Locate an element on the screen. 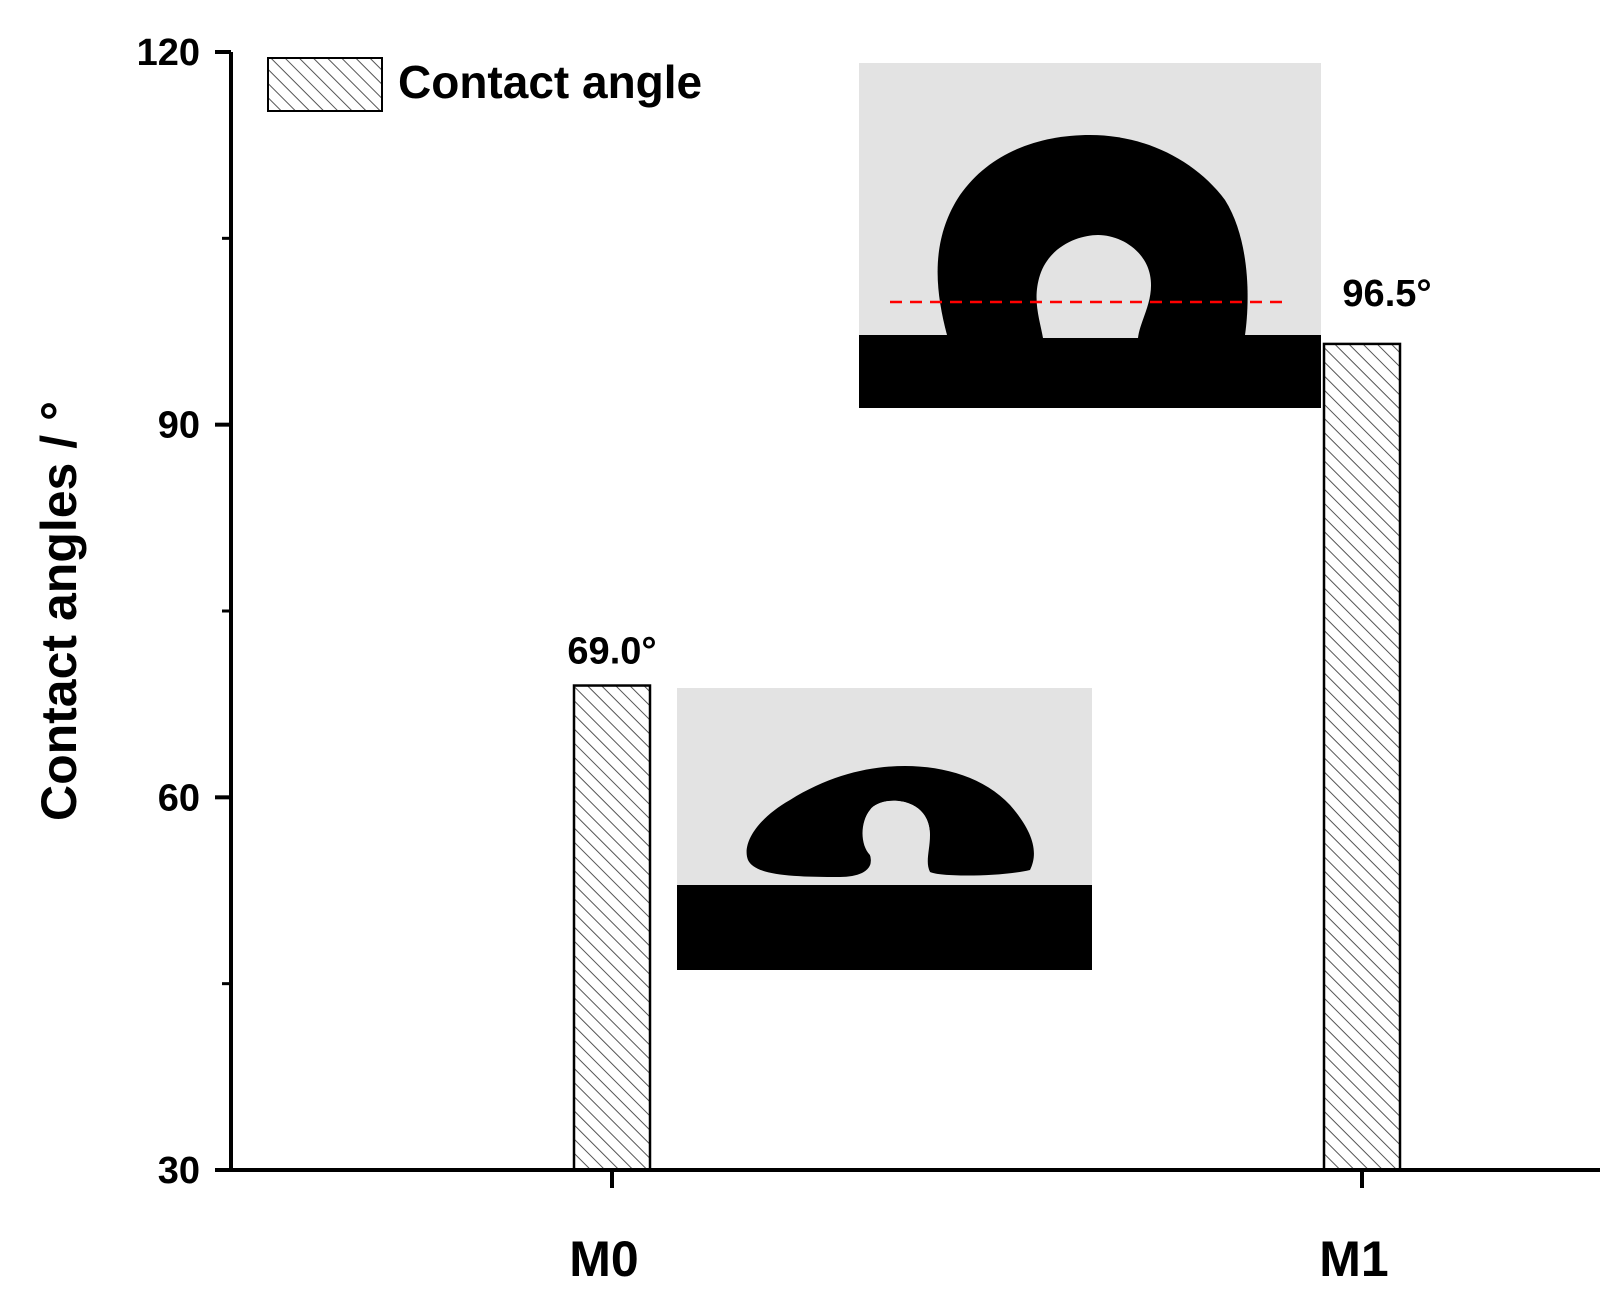 The height and width of the screenshot is (1298, 1622). y-tick-label: 90 is located at coordinates (179, 426).